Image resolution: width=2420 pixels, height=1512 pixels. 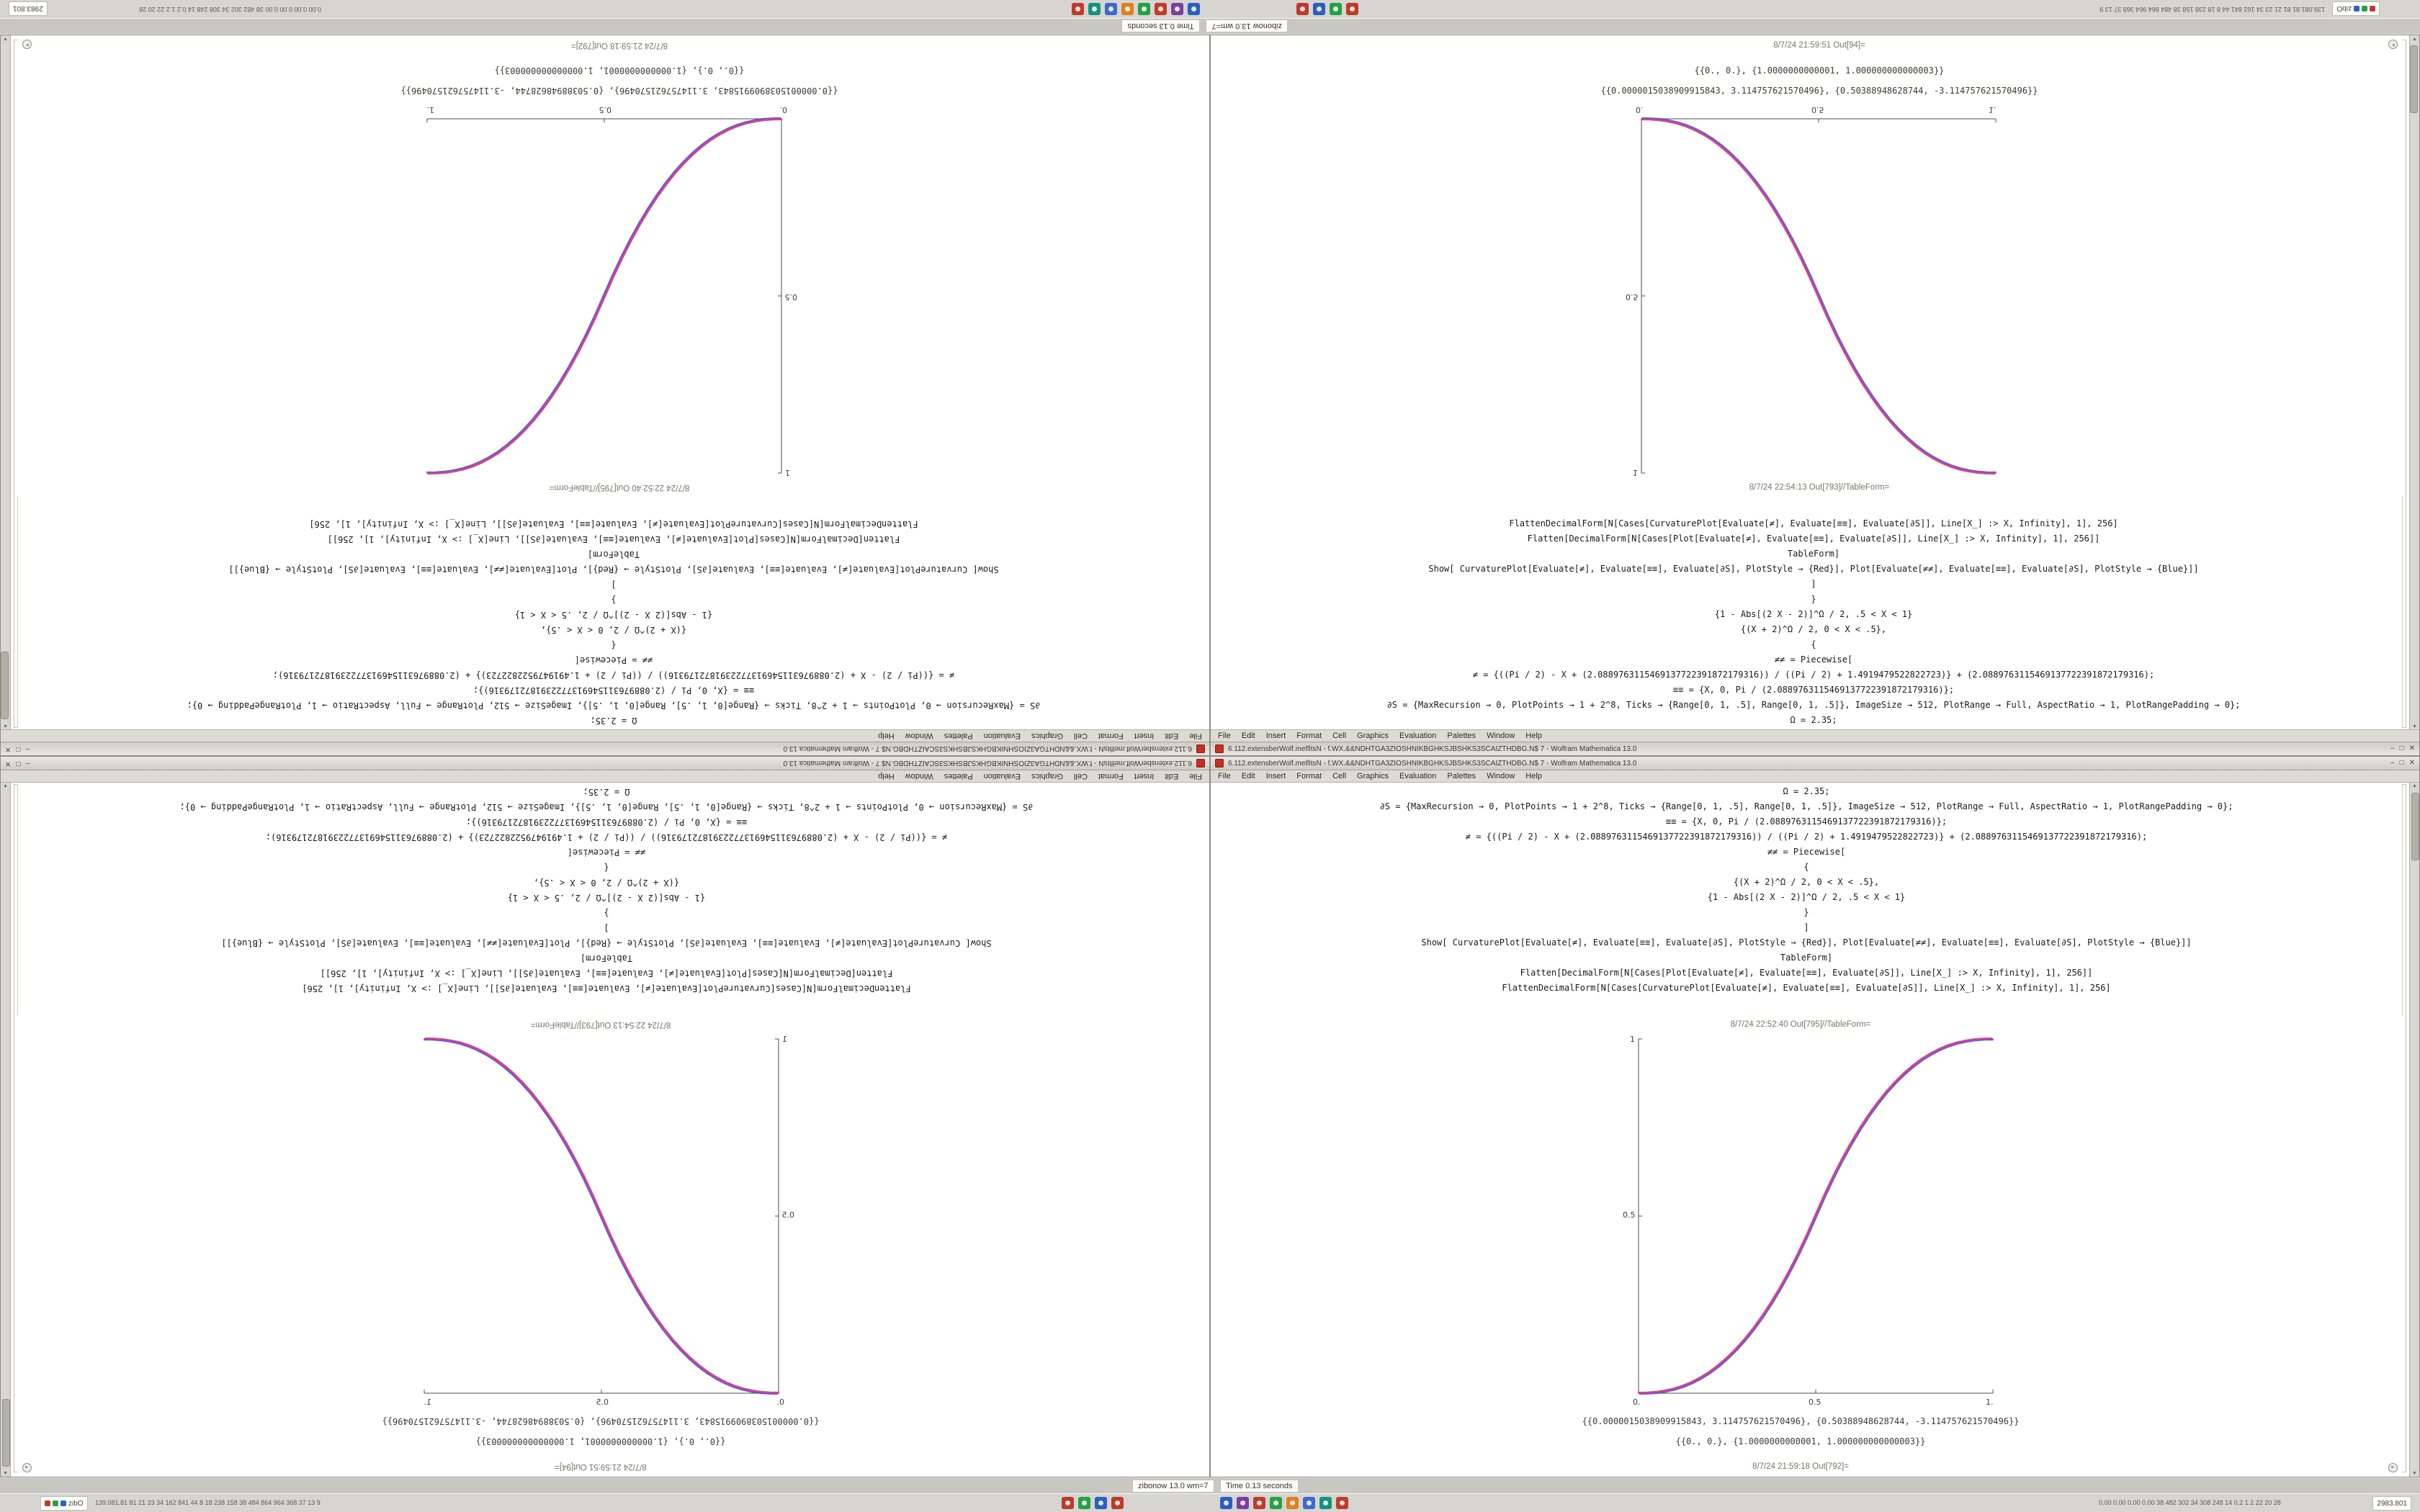 What do you see at coordinates (1373, 776) in the screenshot?
I see `menu-graphics: Graphics` at bounding box center [1373, 776].